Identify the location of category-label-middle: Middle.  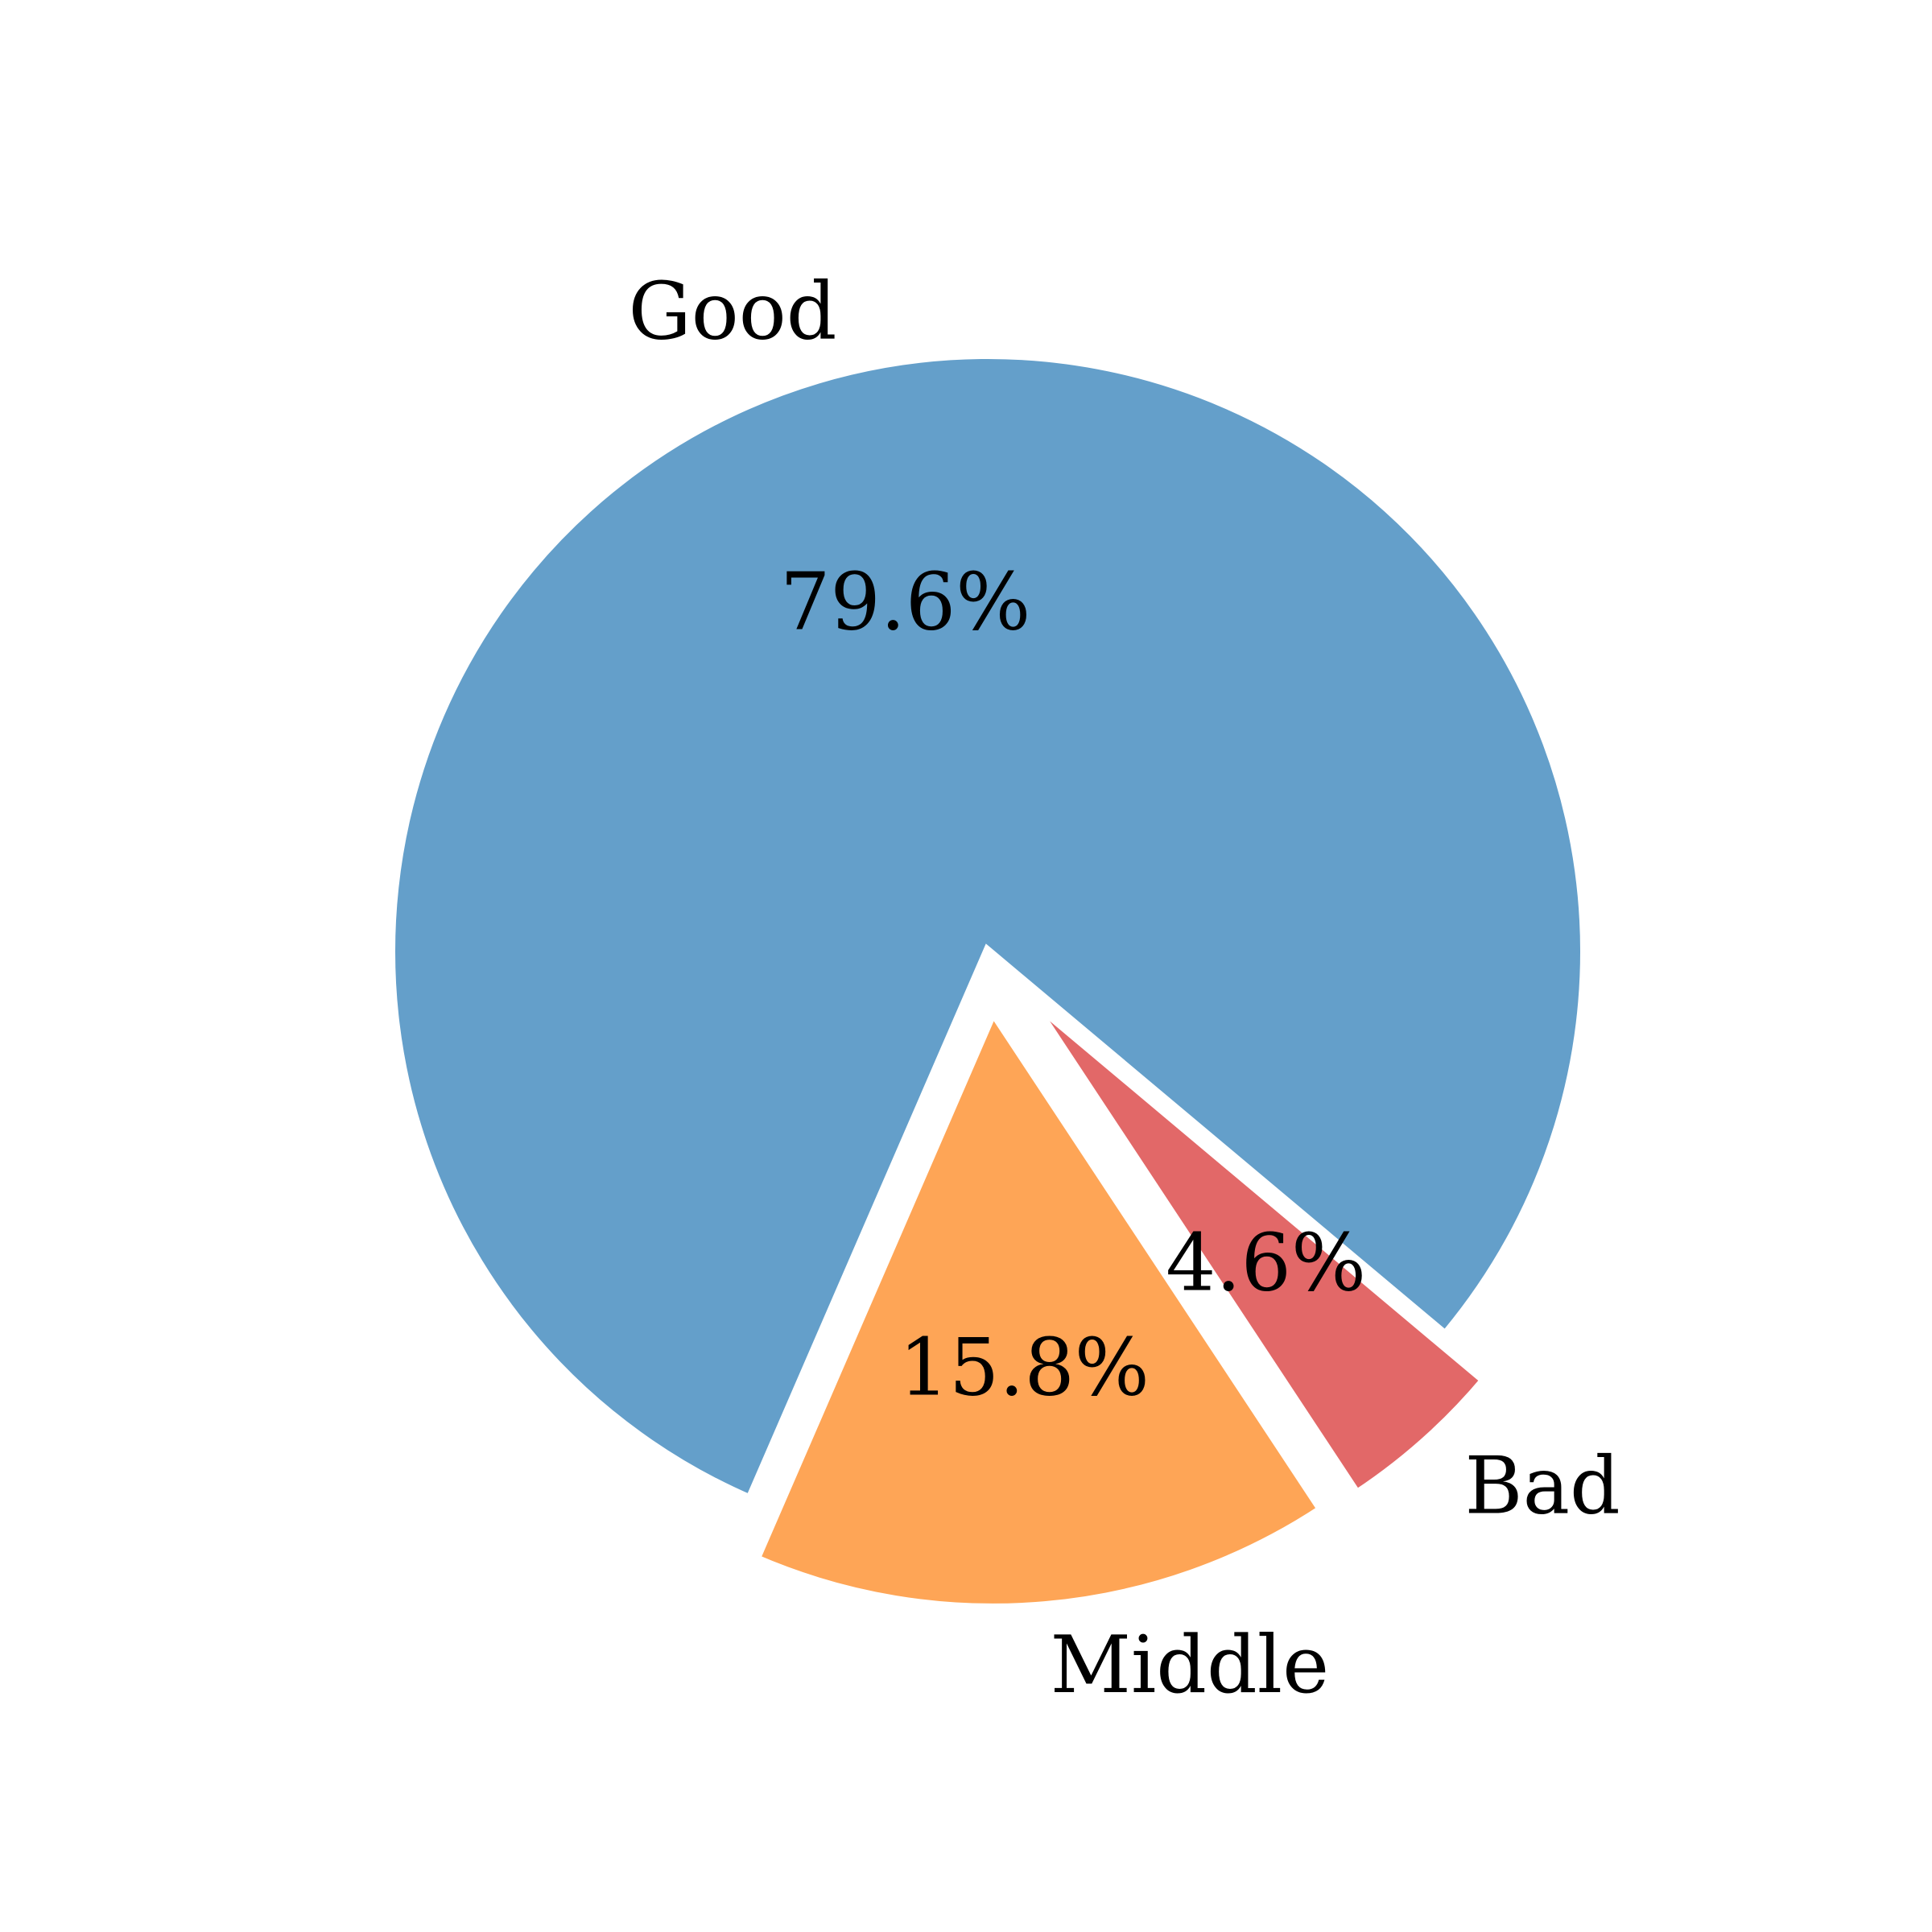
(1190, 1665).